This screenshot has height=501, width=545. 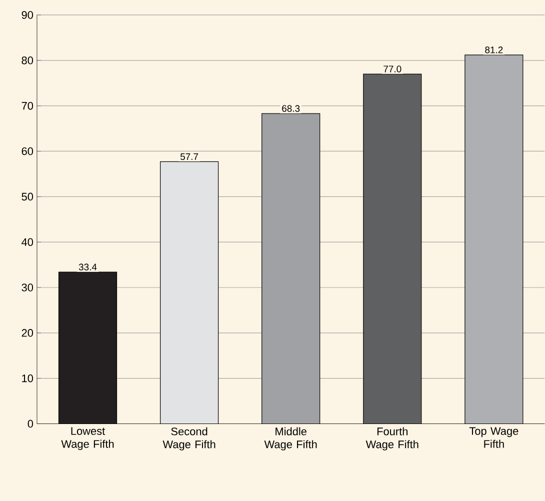 What do you see at coordinates (28, 242) in the screenshot?
I see `y-tick-label: 40` at bounding box center [28, 242].